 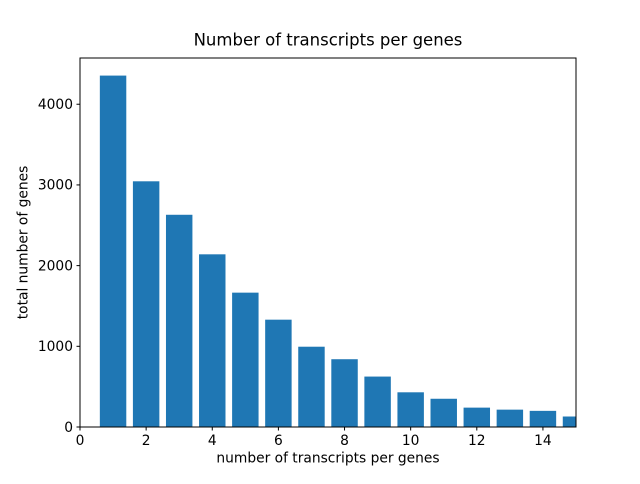 What do you see at coordinates (212, 441) in the screenshot?
I see `x-tick-label: 4` at bounding box center [212, 441].